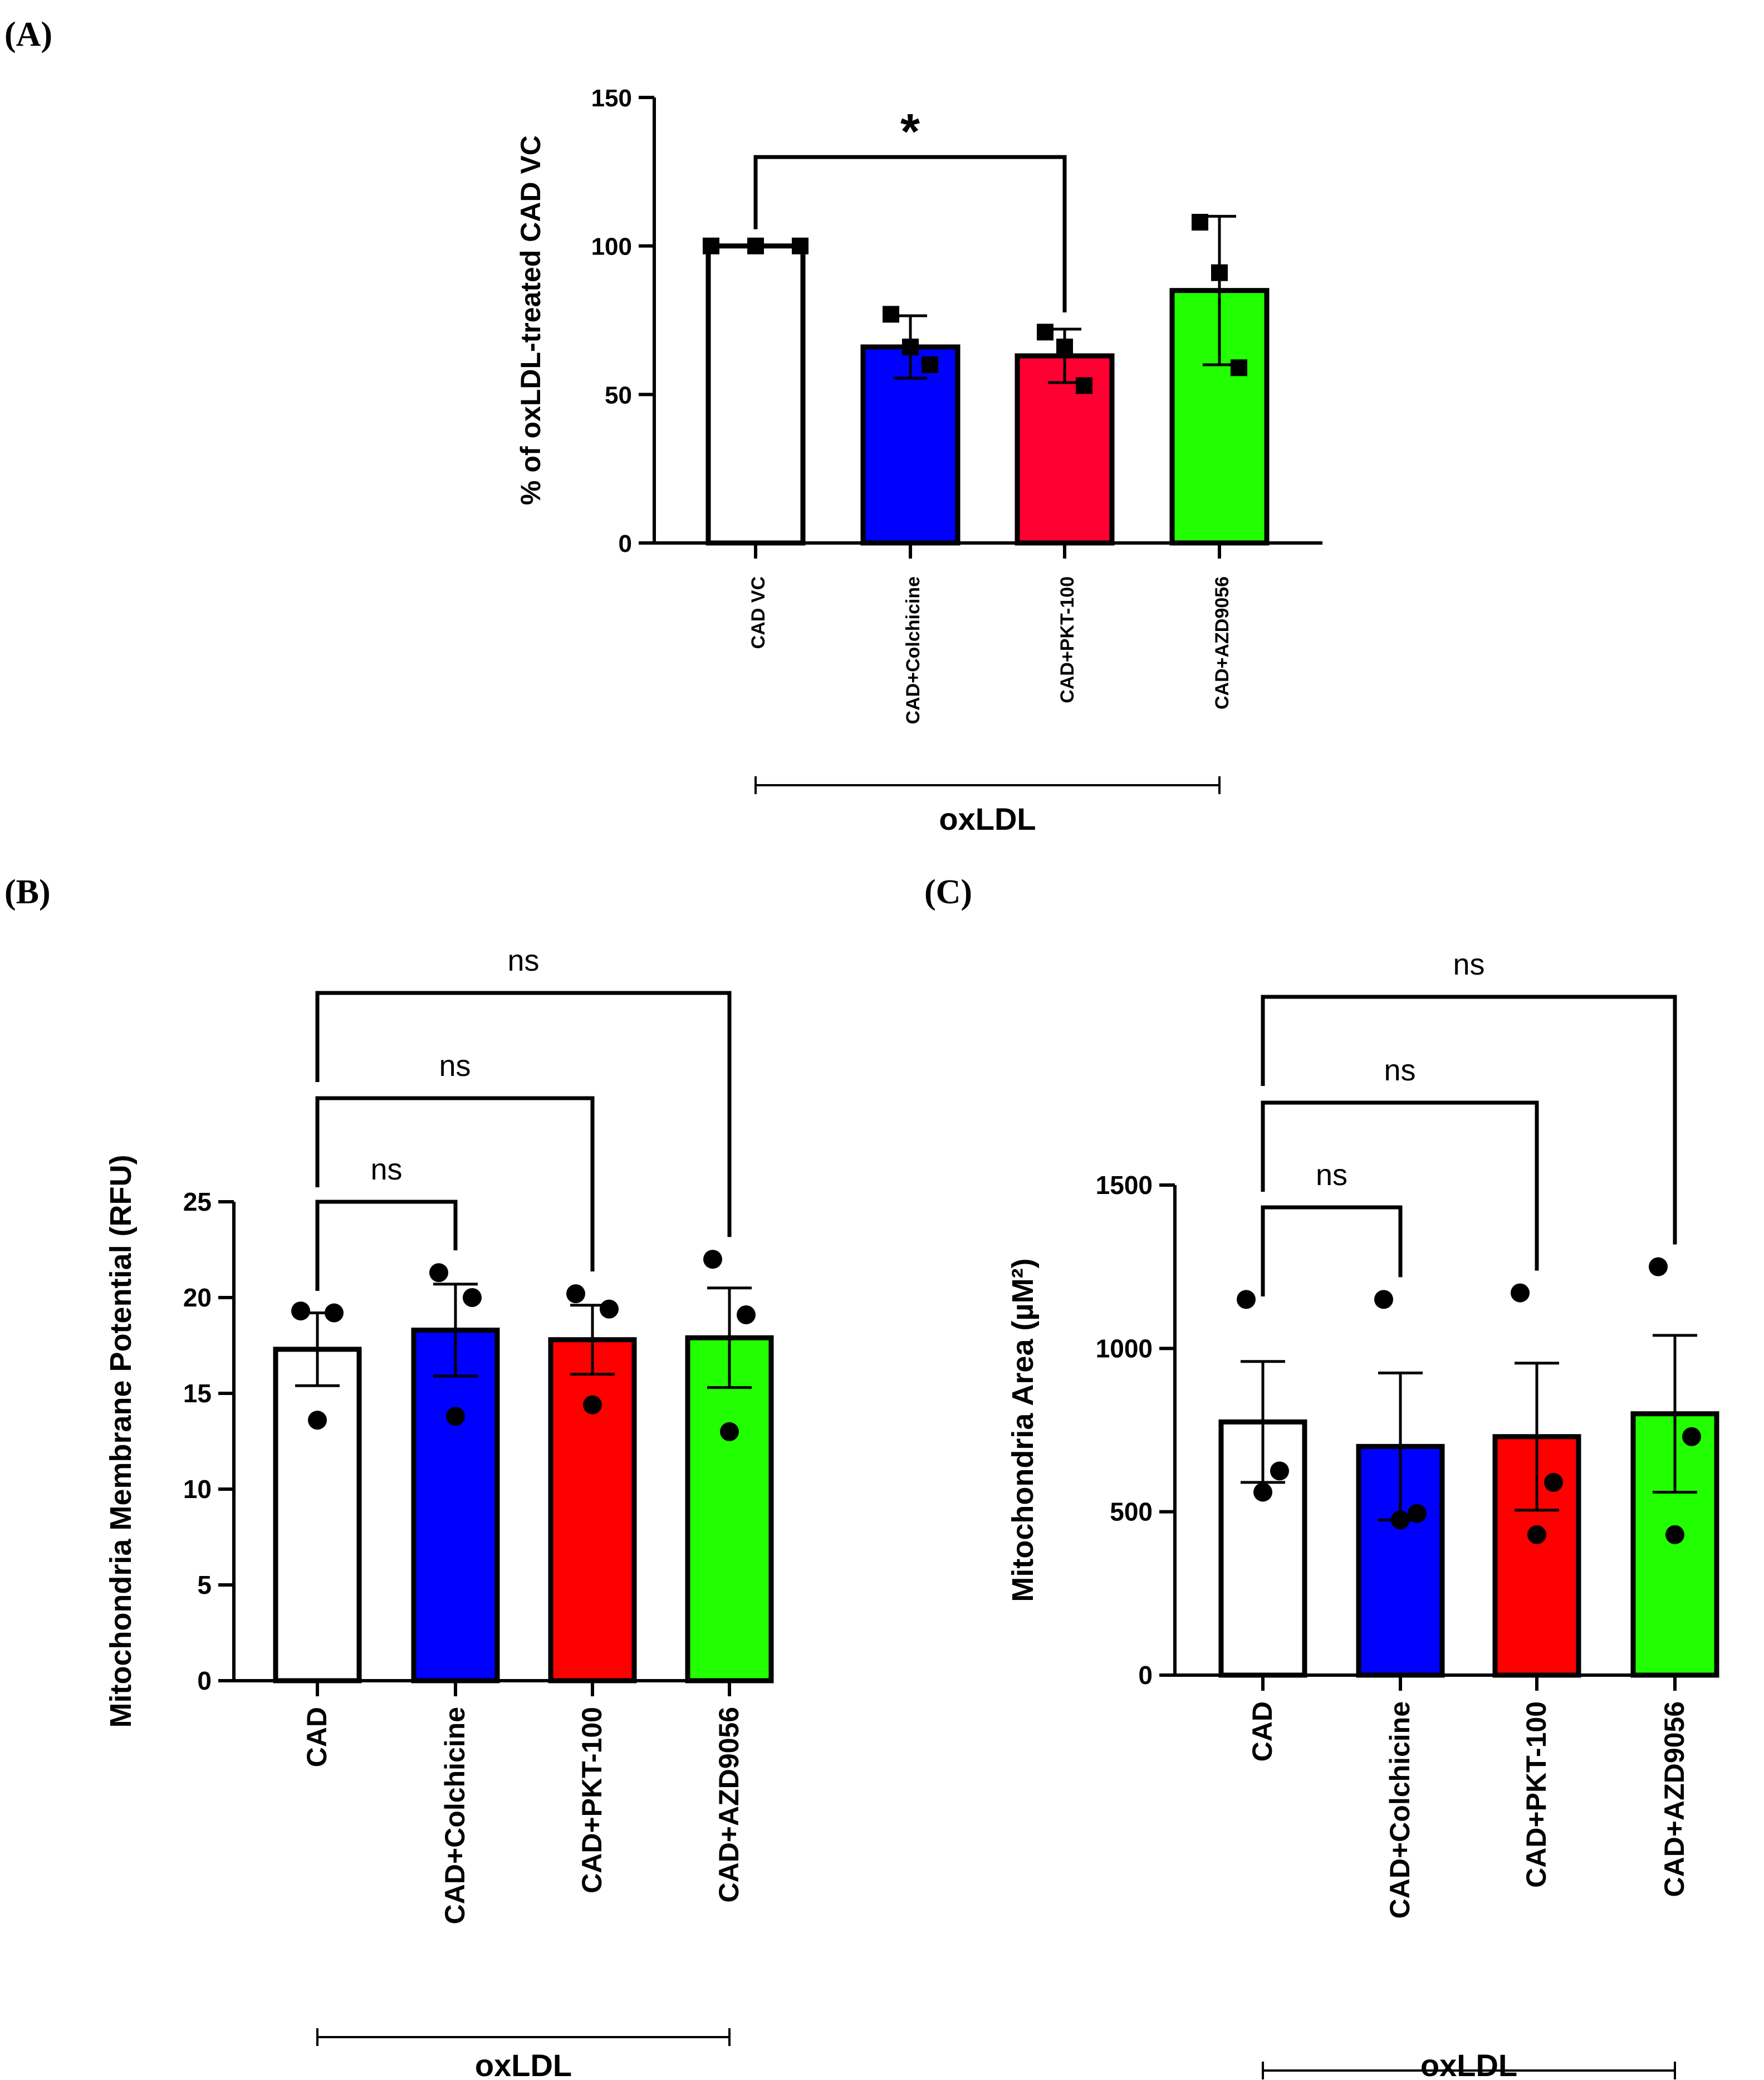  What do you see at coordinates (1124, 1185) in the screenshot?
I see `y-tick-label: 1500` at bounding box center [1124, 1185].